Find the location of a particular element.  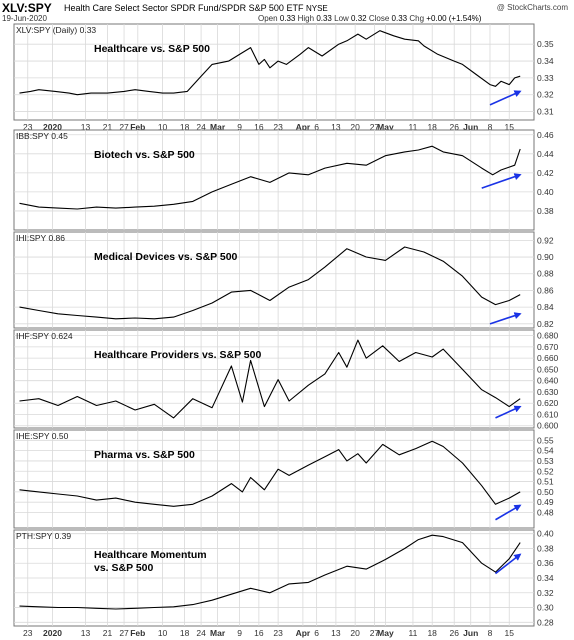

x-tick-label-upper: 26 is located at coordinates (454, 127).